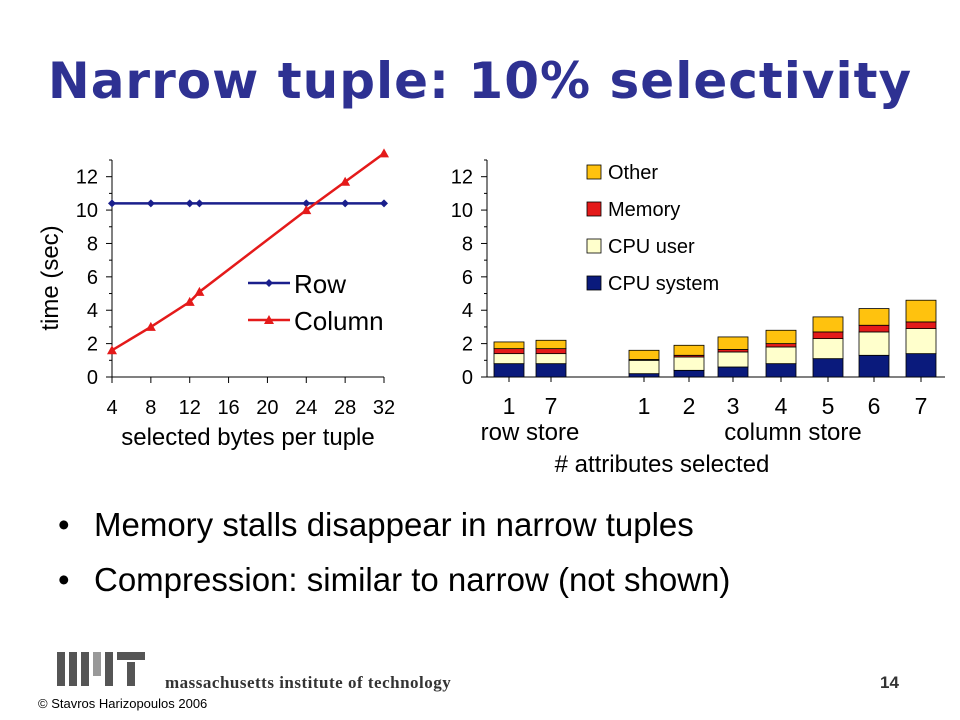 This screenshot has width=960, height=720. I want to click on x-tick-label: 3, so click(733, 406).